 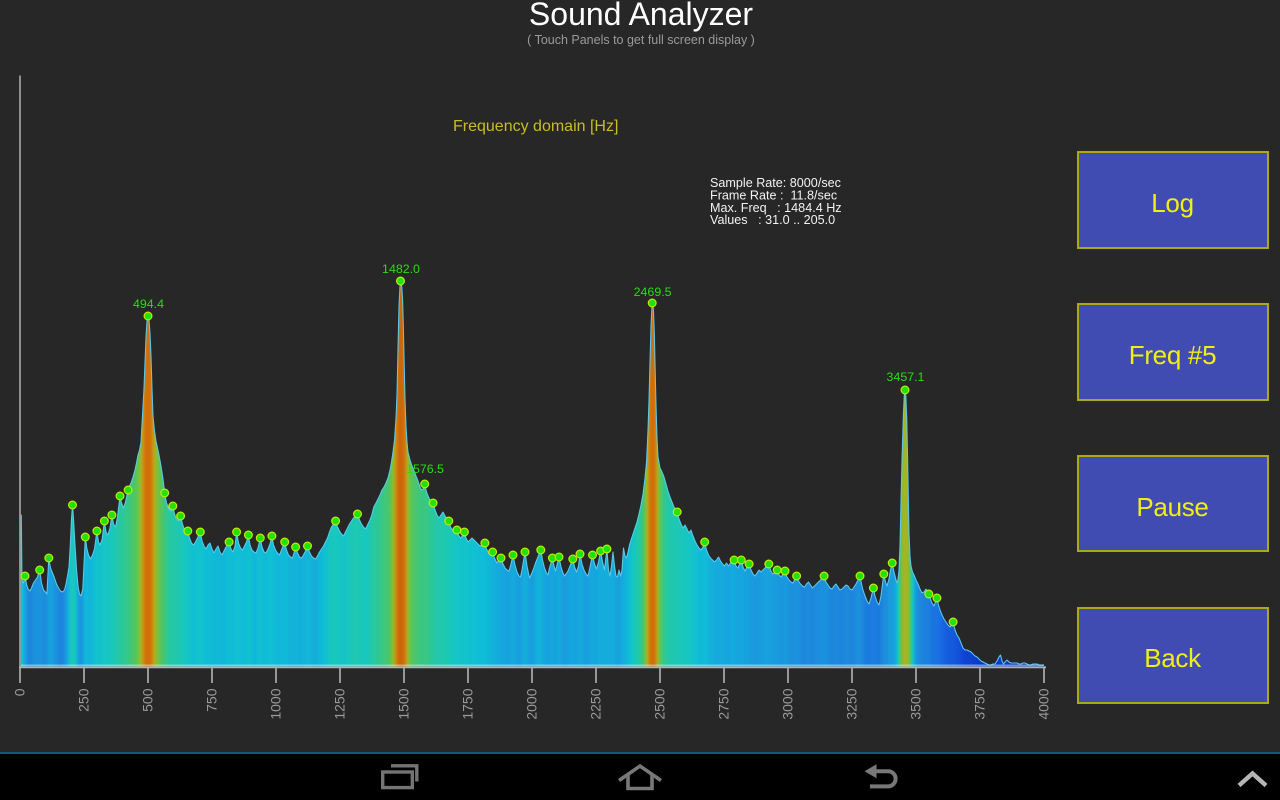 I want to click on svg-text: Frame Rate : 11.8/sec, so click(x=773, y=195).